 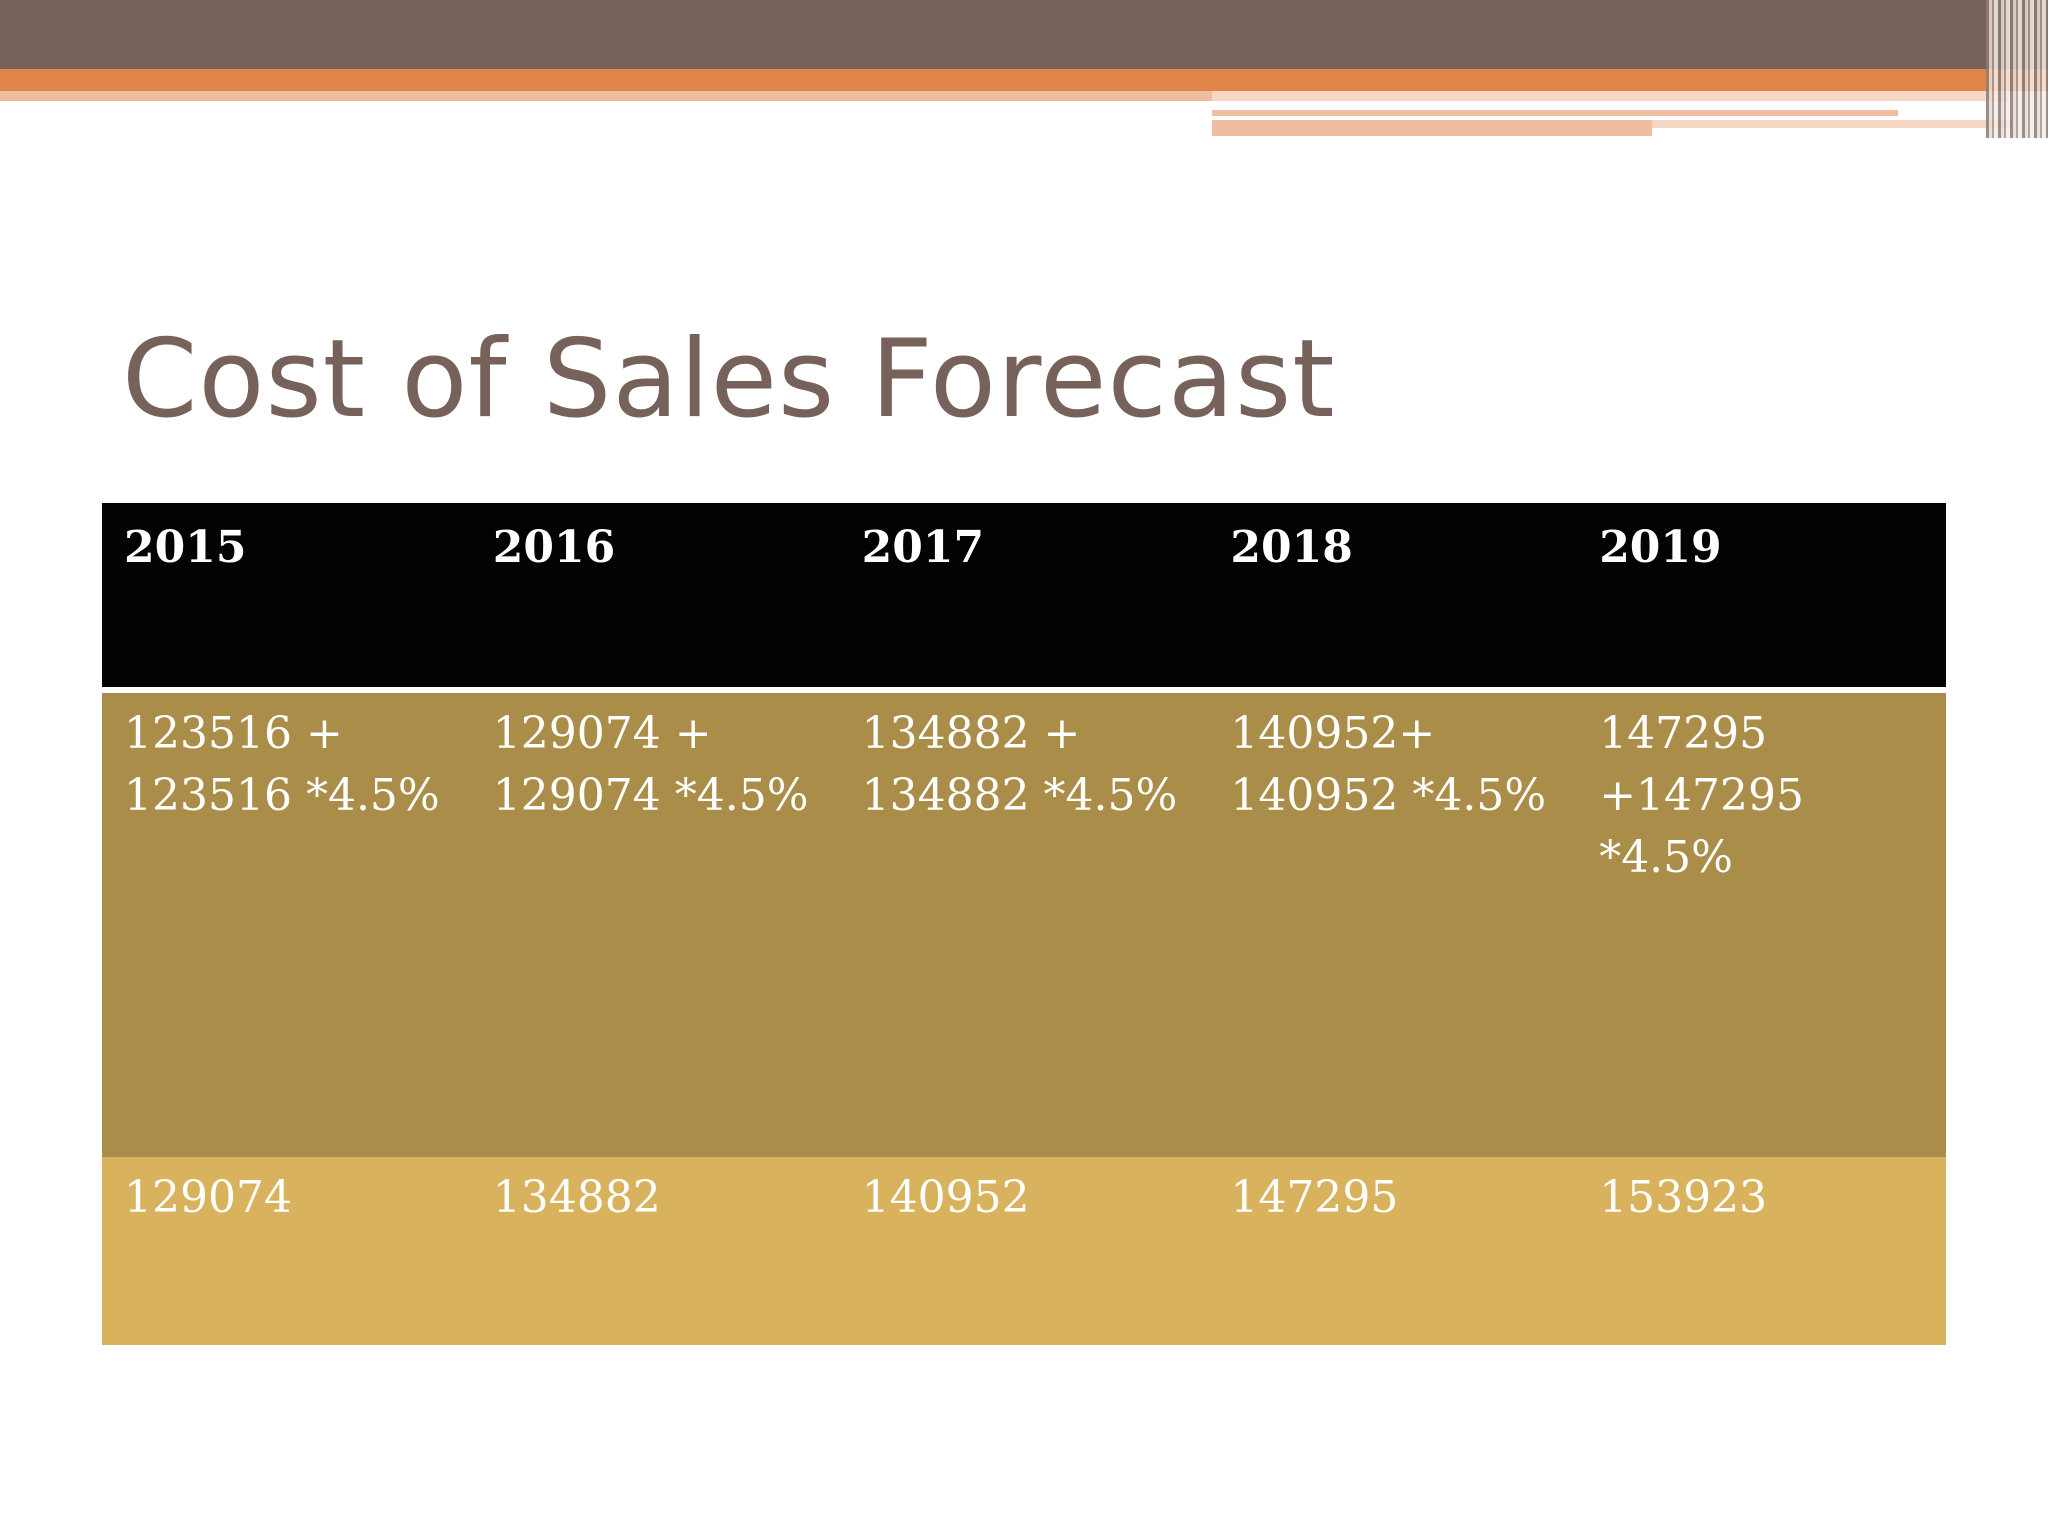 What do you see at coordinates (1660, 547) in the screenshot?
I see `year-header-2019: 2019` at bounding box center [1660, 547].